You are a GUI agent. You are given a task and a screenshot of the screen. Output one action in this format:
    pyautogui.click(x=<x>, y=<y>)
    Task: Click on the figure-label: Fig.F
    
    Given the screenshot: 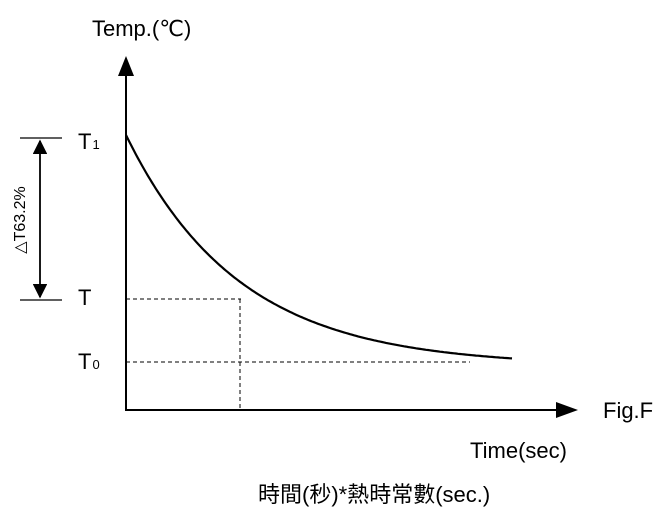 What is the action you would take?
    pyautogui.click(x=628, y=410)
    